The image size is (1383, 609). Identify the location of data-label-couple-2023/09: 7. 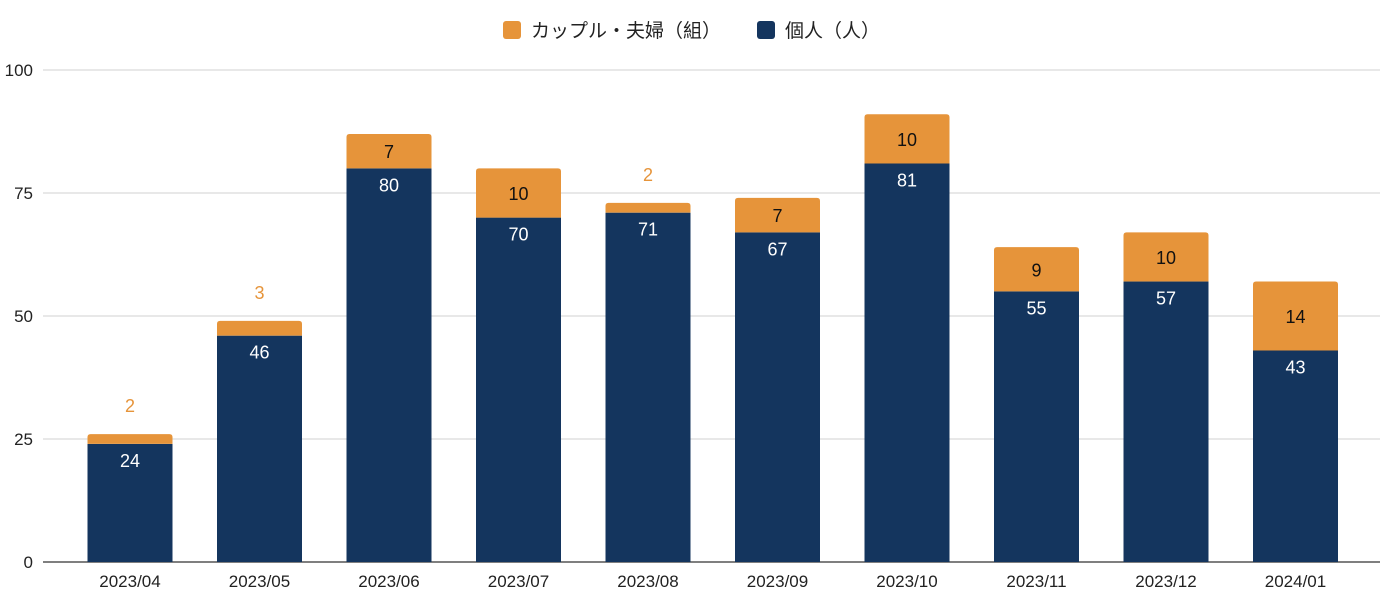
(777, 216).